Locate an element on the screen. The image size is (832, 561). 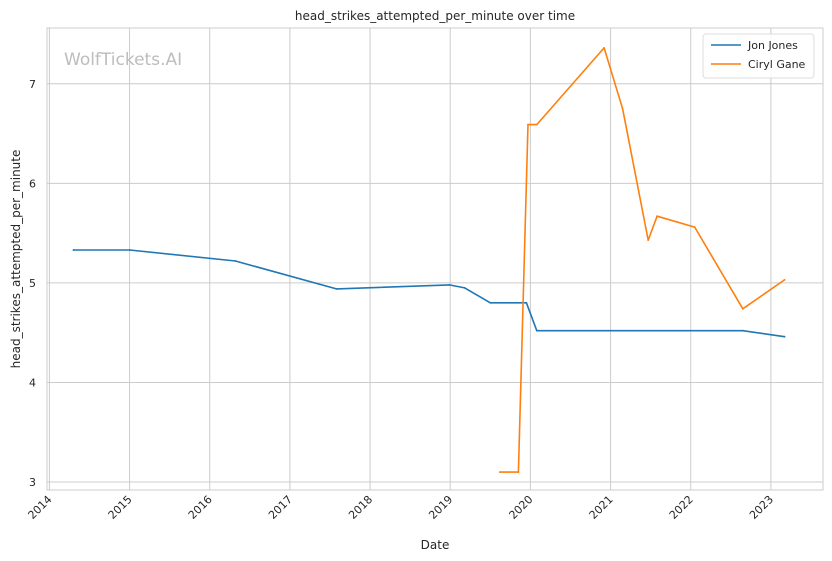
y-tick-label-5: 5 is located at coordinates (32, 283).